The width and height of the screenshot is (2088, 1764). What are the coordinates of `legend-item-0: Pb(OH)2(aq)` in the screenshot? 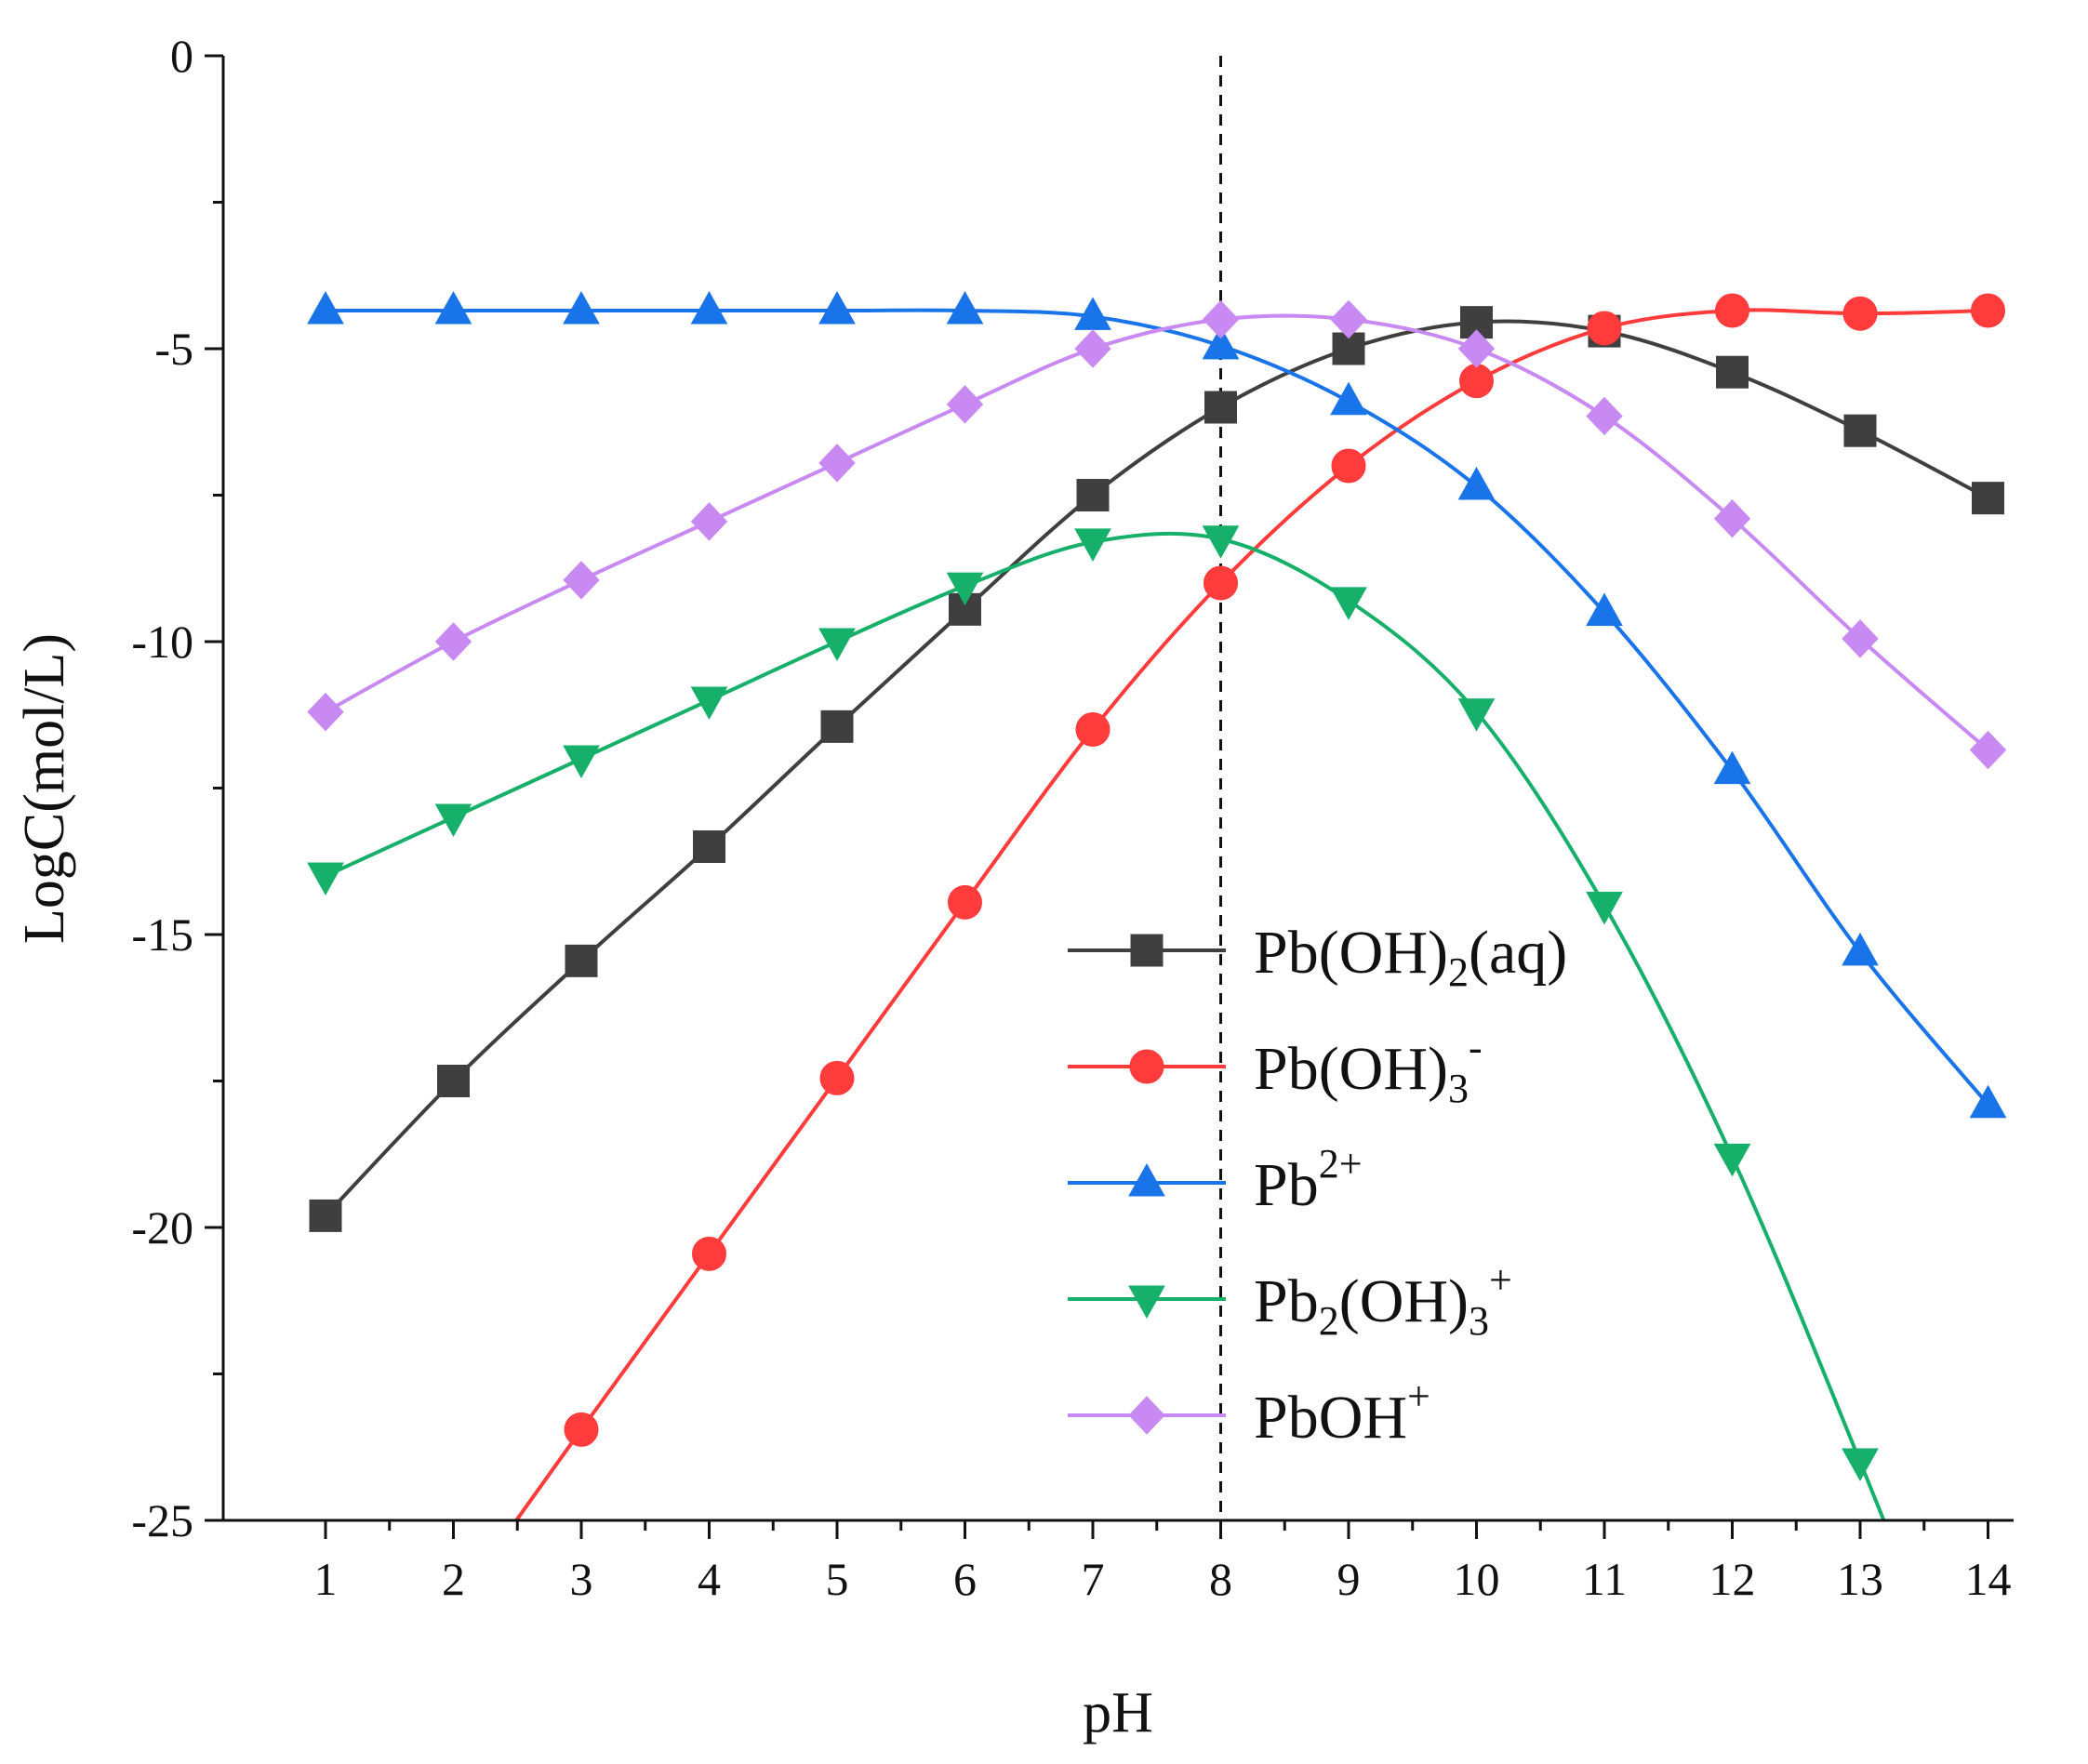 It's located at (1318, 957).